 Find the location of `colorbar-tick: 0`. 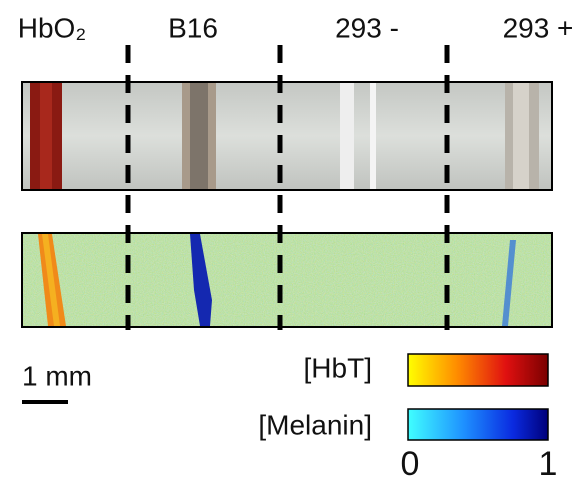

colorbar-tick: 0 is located at coordinates (410, 464).